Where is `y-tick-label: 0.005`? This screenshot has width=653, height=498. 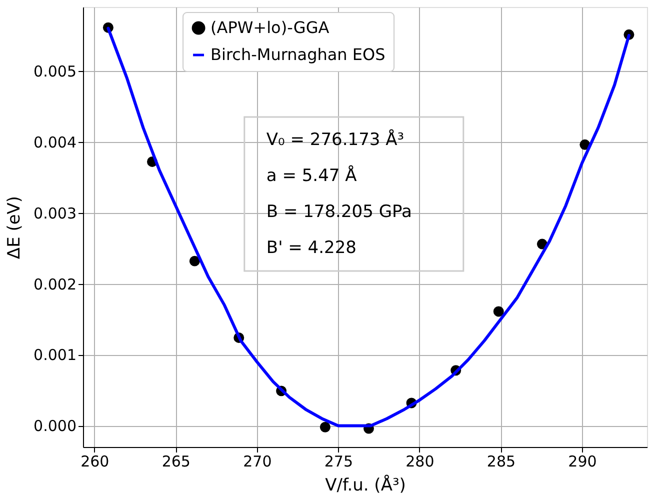
y-tick-label: 0.005 is located at coordinates (55, 71).